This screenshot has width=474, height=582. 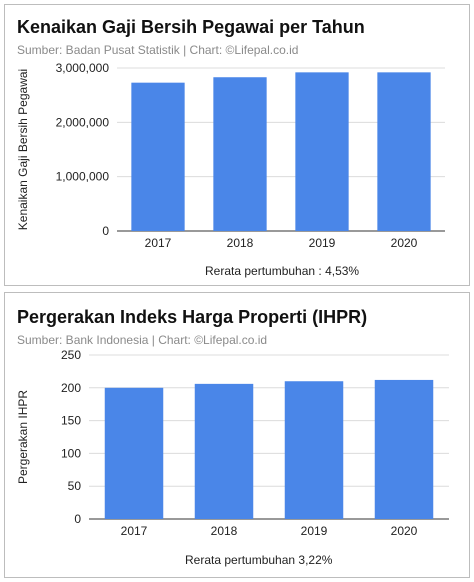 What do you see at coordinates (23, 437) in the screenshot?
I see `y-axis-label: Pergerakan IHPR` at bounding box center [23, 437].